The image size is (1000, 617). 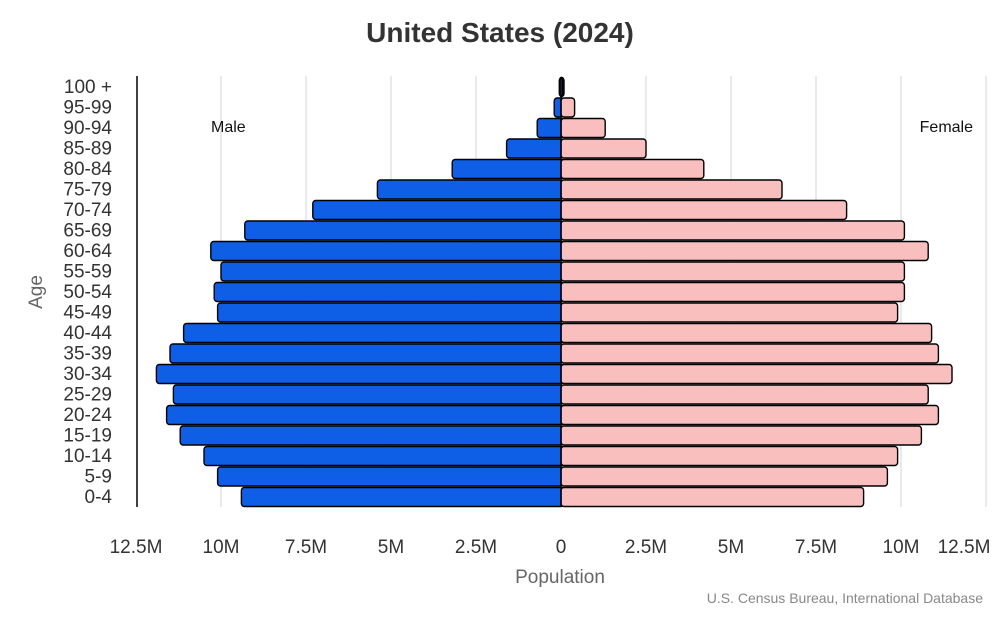 I want to click on y-tick-label: 75-79, so click(x=87, y=190).